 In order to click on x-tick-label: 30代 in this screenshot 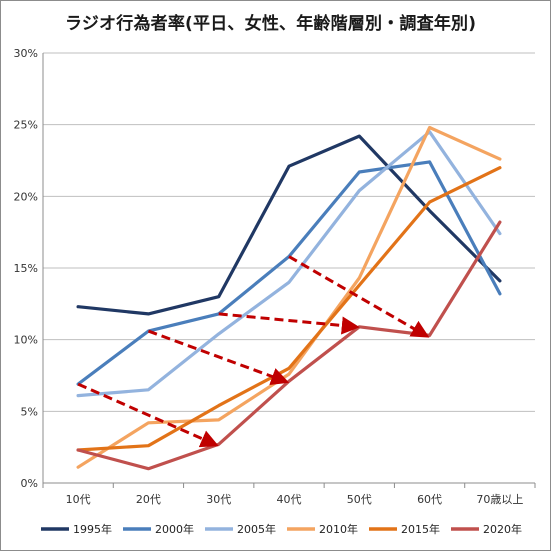, I will do `click(218, 499)`.